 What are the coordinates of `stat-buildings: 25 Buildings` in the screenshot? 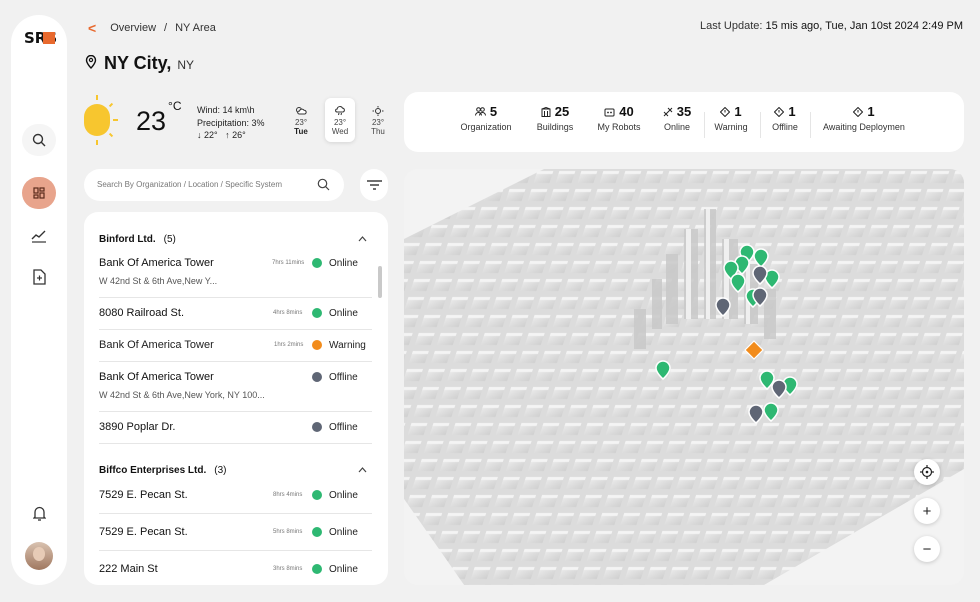 It's located at (555, 118).